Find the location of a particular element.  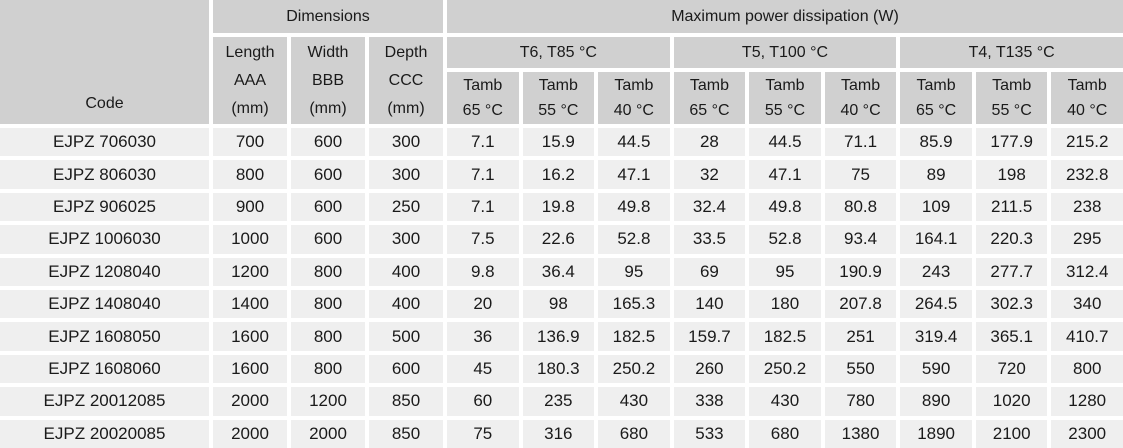

table-cell: 109 is located at coordinates (936, 207).